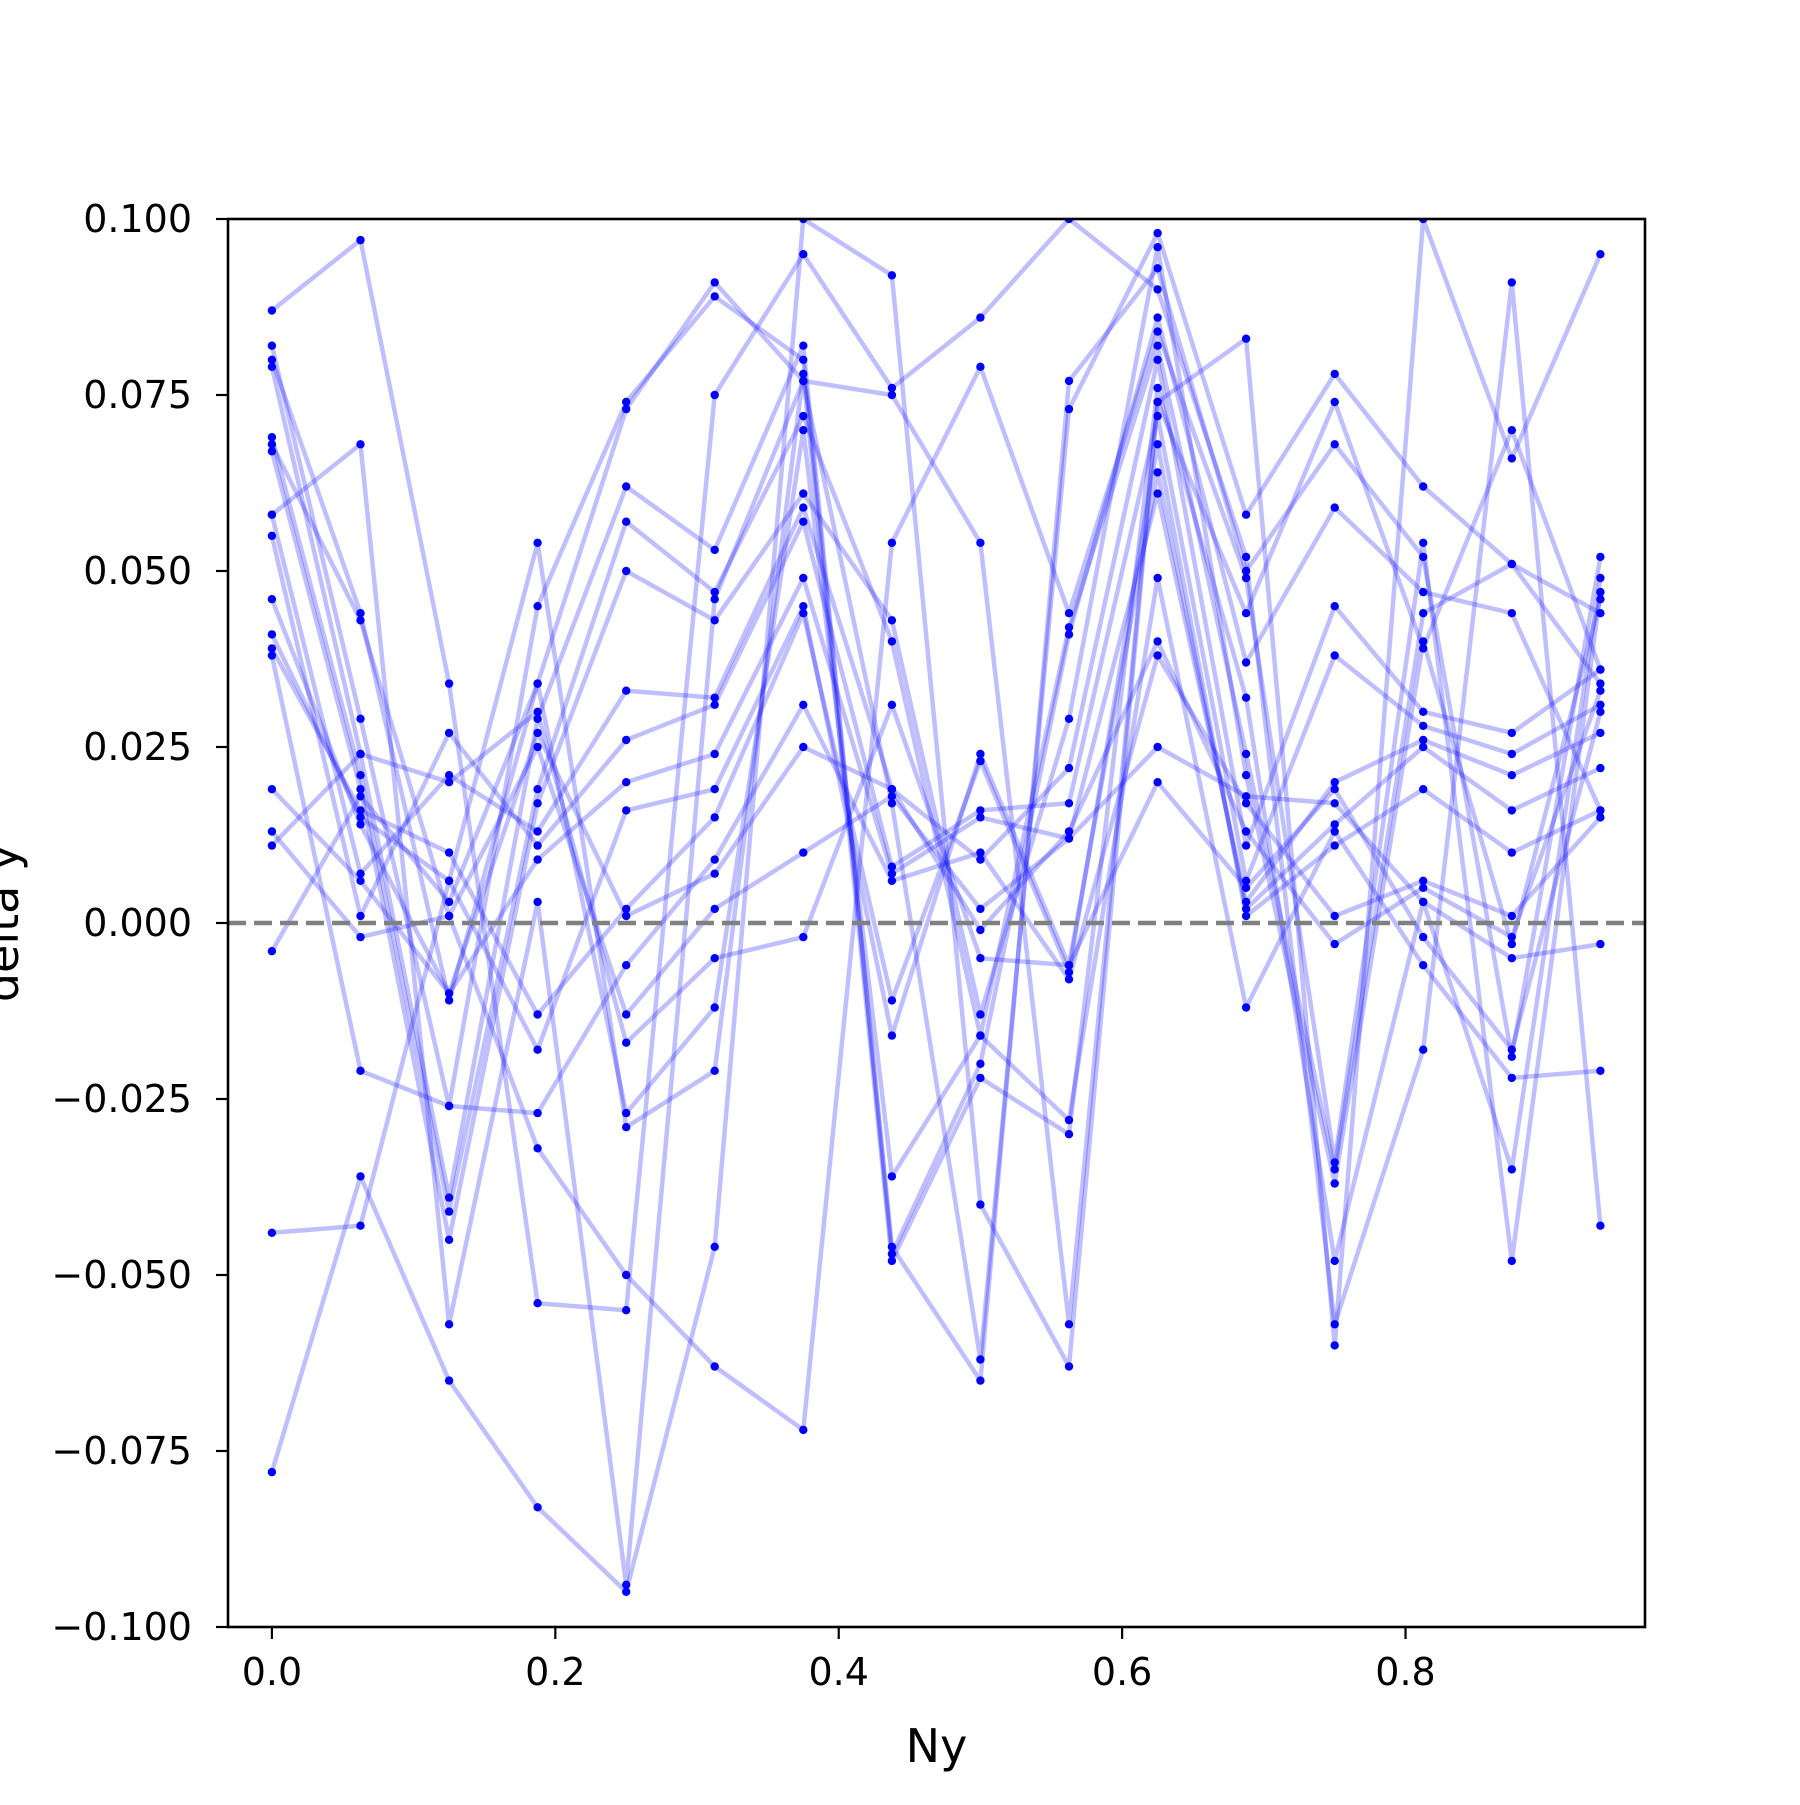 This screenshot has height=1805, width=1800. Describe the element at coordinates (137, 571) in the screenshot. I see `y-tick-label: 0.050` at that location.